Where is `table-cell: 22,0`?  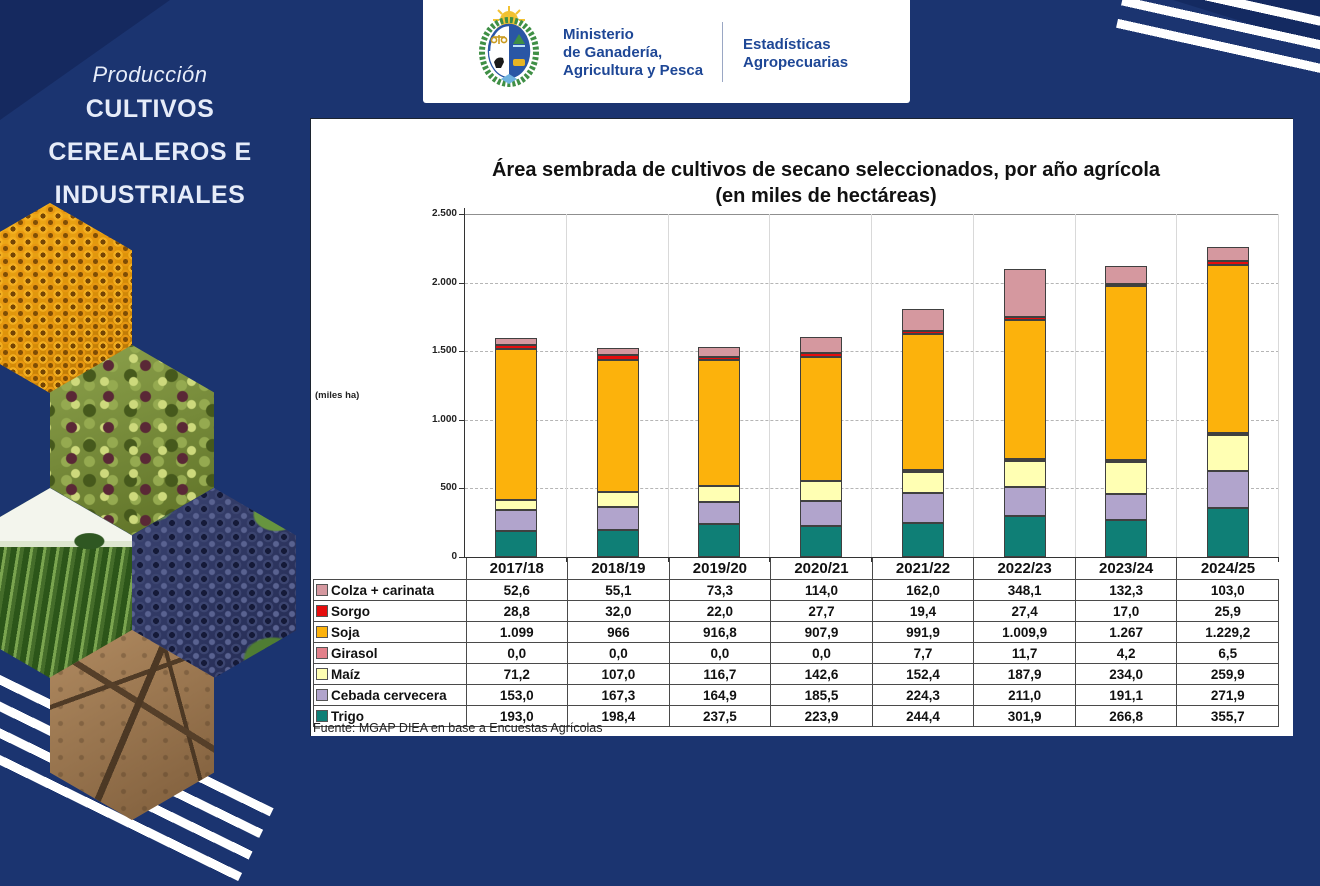 table-cell: 22,0 is located at coordinates (720, 611).